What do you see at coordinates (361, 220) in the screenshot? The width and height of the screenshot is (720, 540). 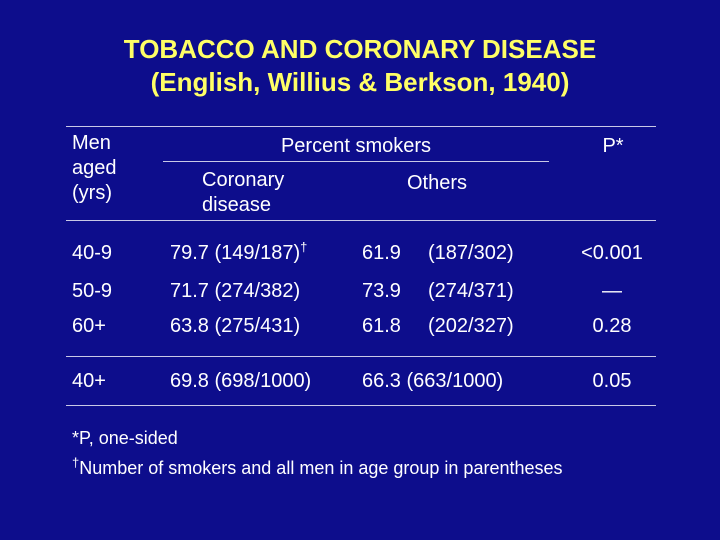 I see `rule-header-bottom` at bounding box center [361, 220].